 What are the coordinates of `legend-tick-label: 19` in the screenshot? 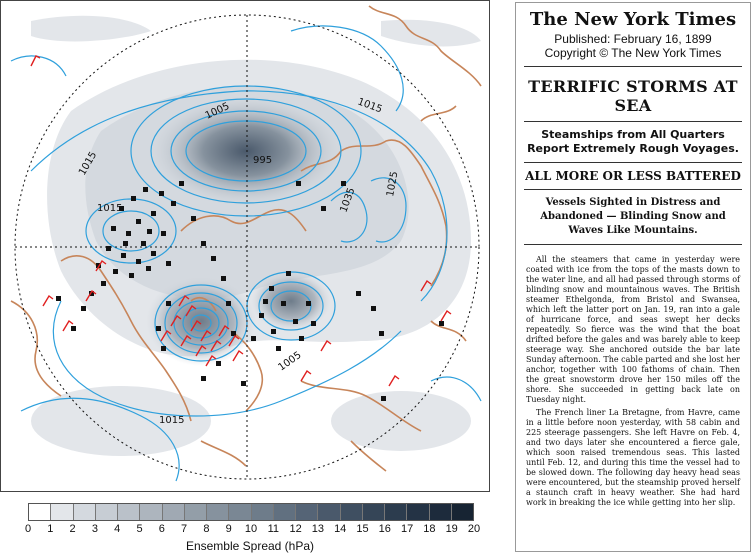 It's located at (451, 529).